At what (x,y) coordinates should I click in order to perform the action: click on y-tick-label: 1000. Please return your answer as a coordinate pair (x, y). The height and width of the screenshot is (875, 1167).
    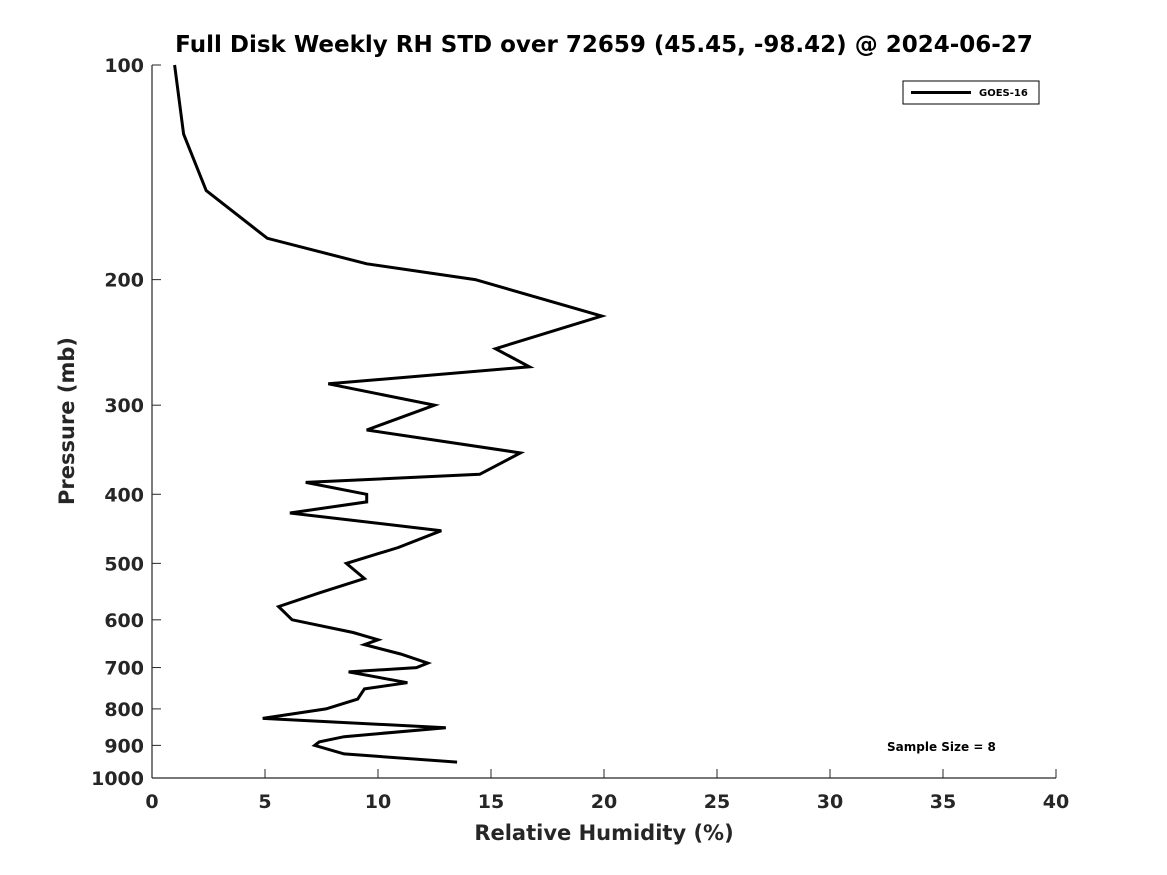
    Looking at the image, I should click on (117, 779).